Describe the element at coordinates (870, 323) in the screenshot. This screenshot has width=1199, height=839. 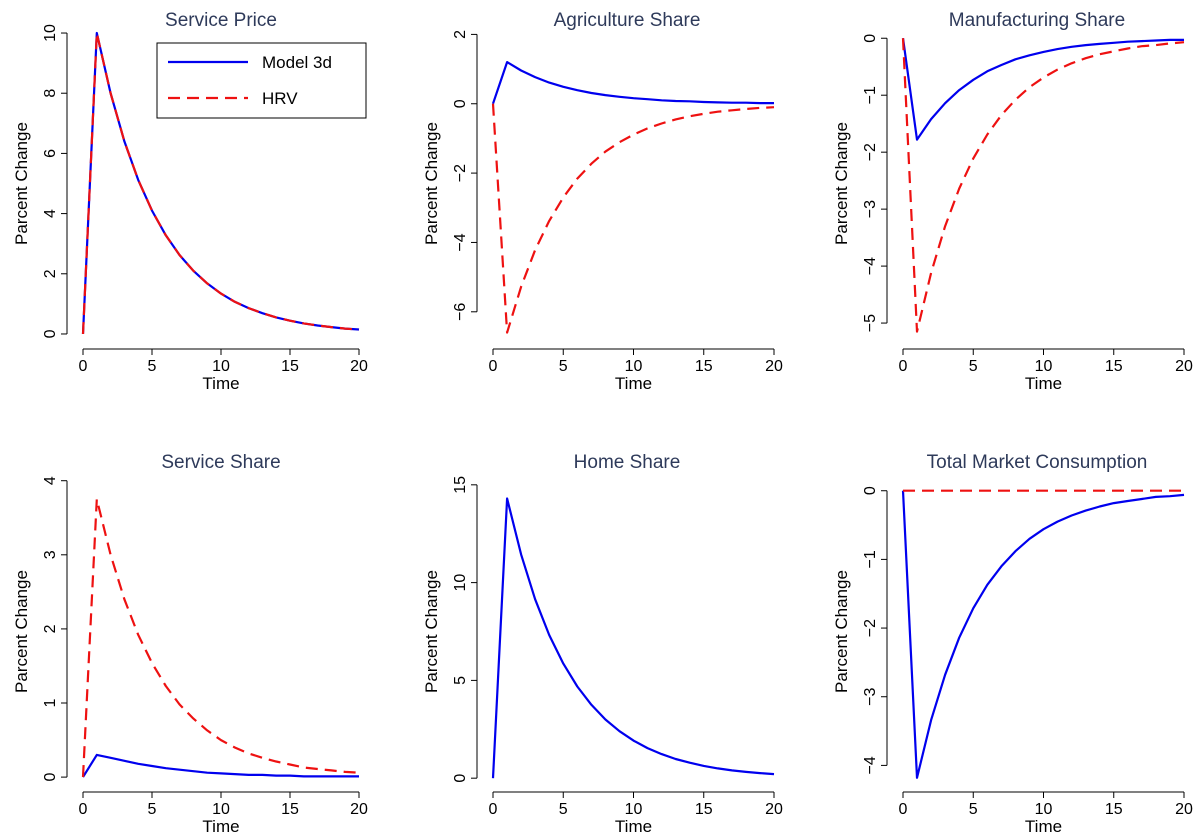
I see `y-tick-label: −5` at that location.